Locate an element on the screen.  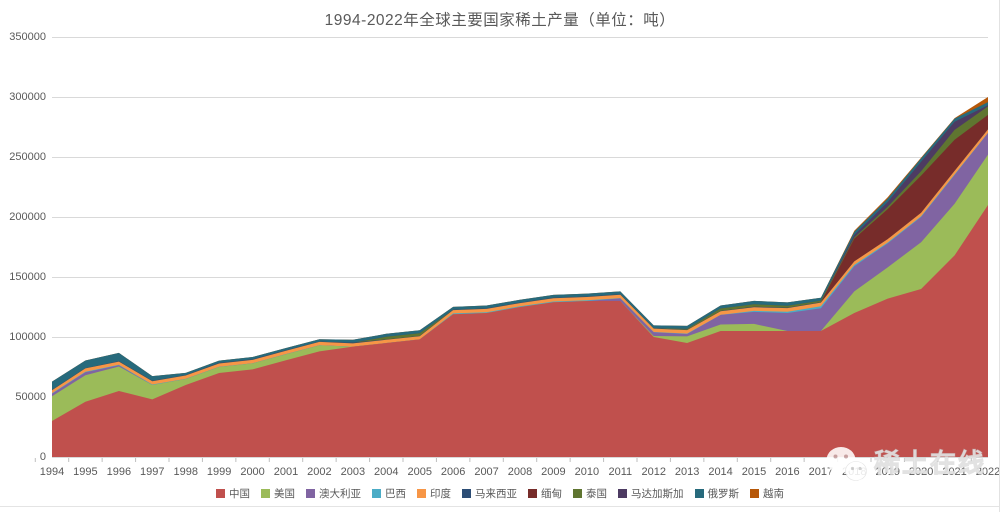
legend-label: 印度 is located at coordinates (440, 494).